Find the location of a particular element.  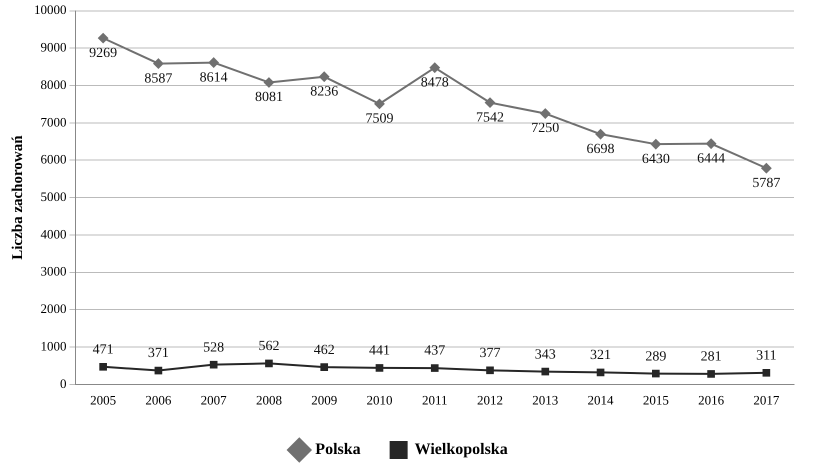

x-tick-label: 2007 is located at coordinates (214, 400).